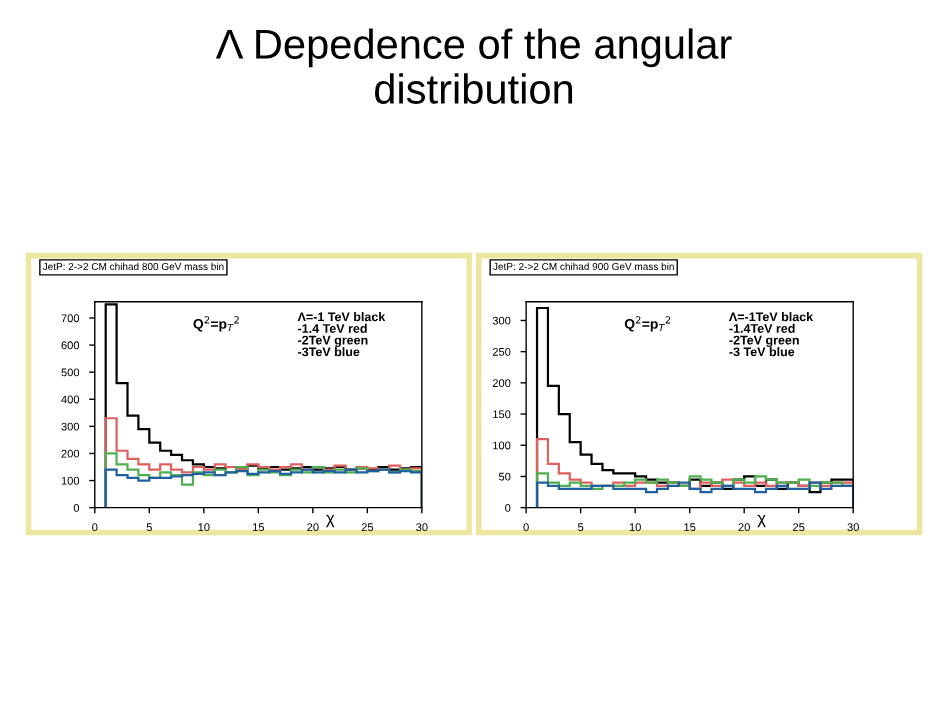  I want to click on chart-title: Λ Depedence of the angular distribution, so click(473, 66).